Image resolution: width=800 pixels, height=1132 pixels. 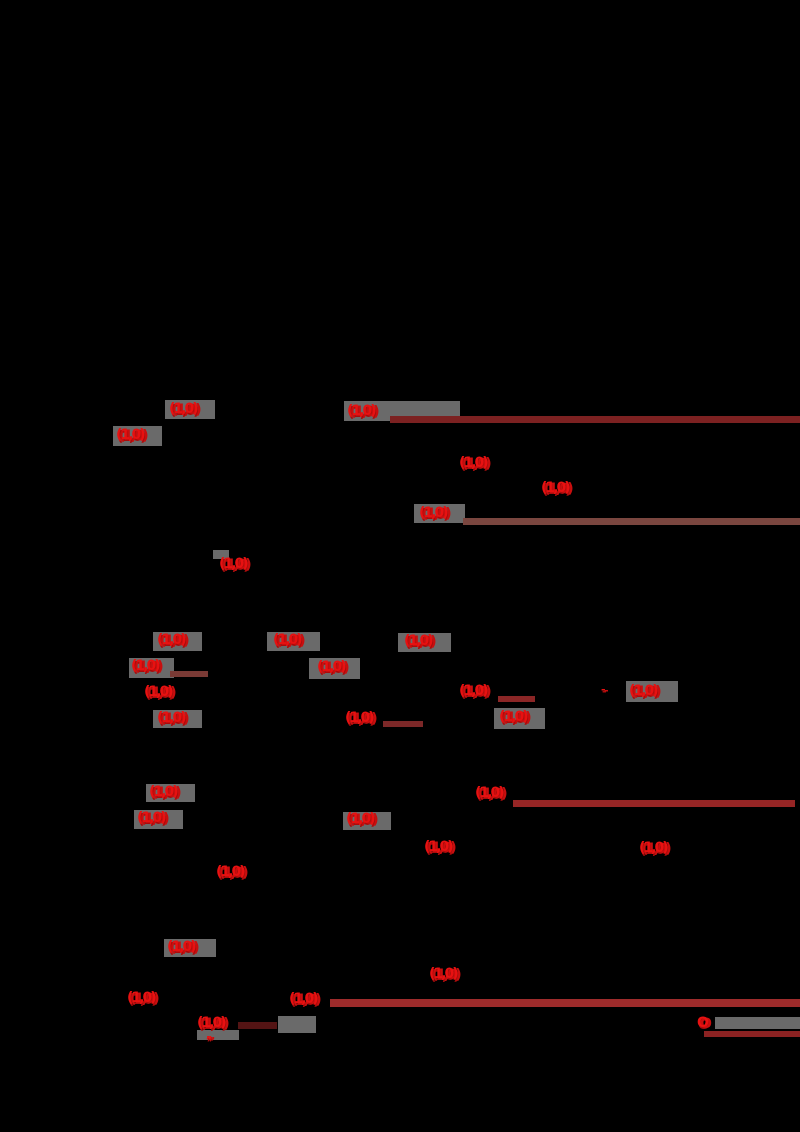 I want to click on label-fragment: ,,, so click(x=209, y=1034).